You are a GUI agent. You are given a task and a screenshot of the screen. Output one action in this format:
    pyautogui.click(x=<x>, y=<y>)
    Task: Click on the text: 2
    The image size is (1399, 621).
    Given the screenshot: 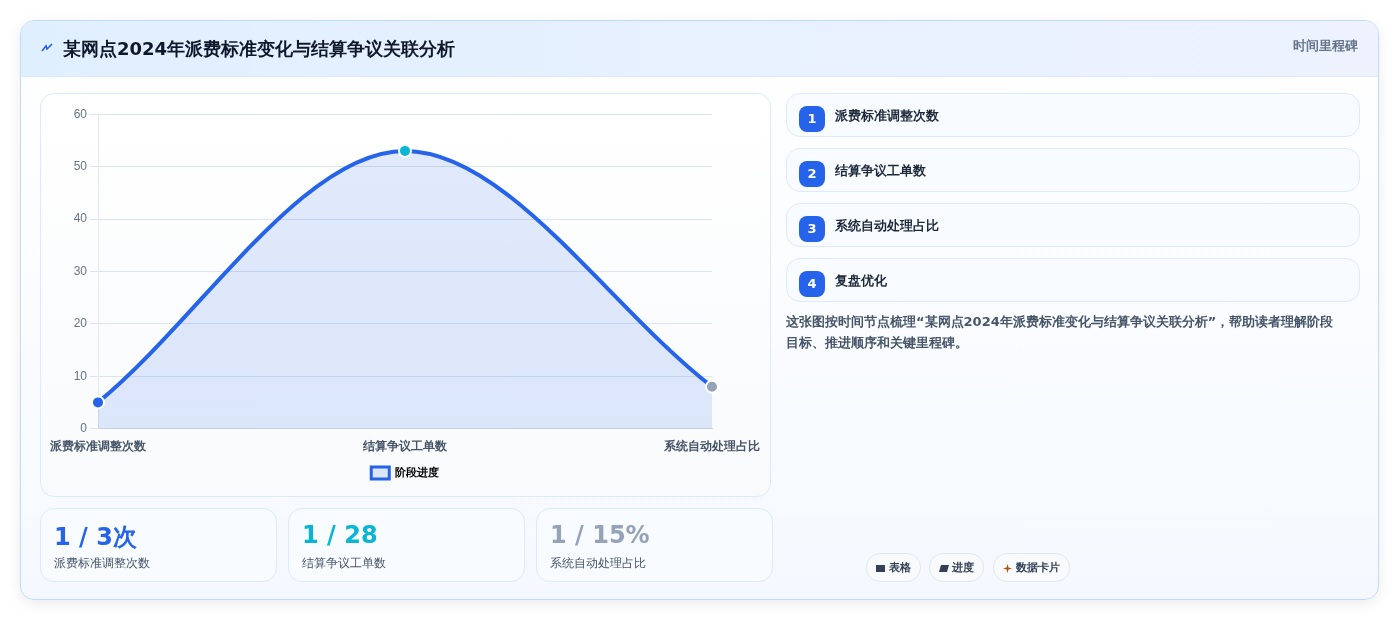 What is the action you would take?
    pyautogui.click(x=812, y=174)
    